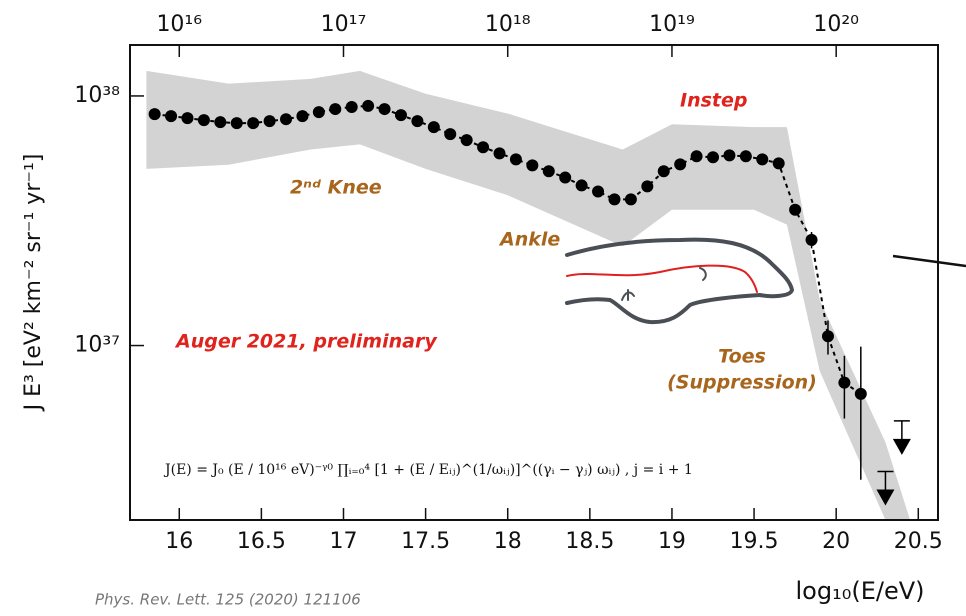 The height and width of the screenshot is (616, 966). What do you see at coordinates (713, 101) in the screenshot?
I see `annotation: Instep` at bounding box center [713, 101].